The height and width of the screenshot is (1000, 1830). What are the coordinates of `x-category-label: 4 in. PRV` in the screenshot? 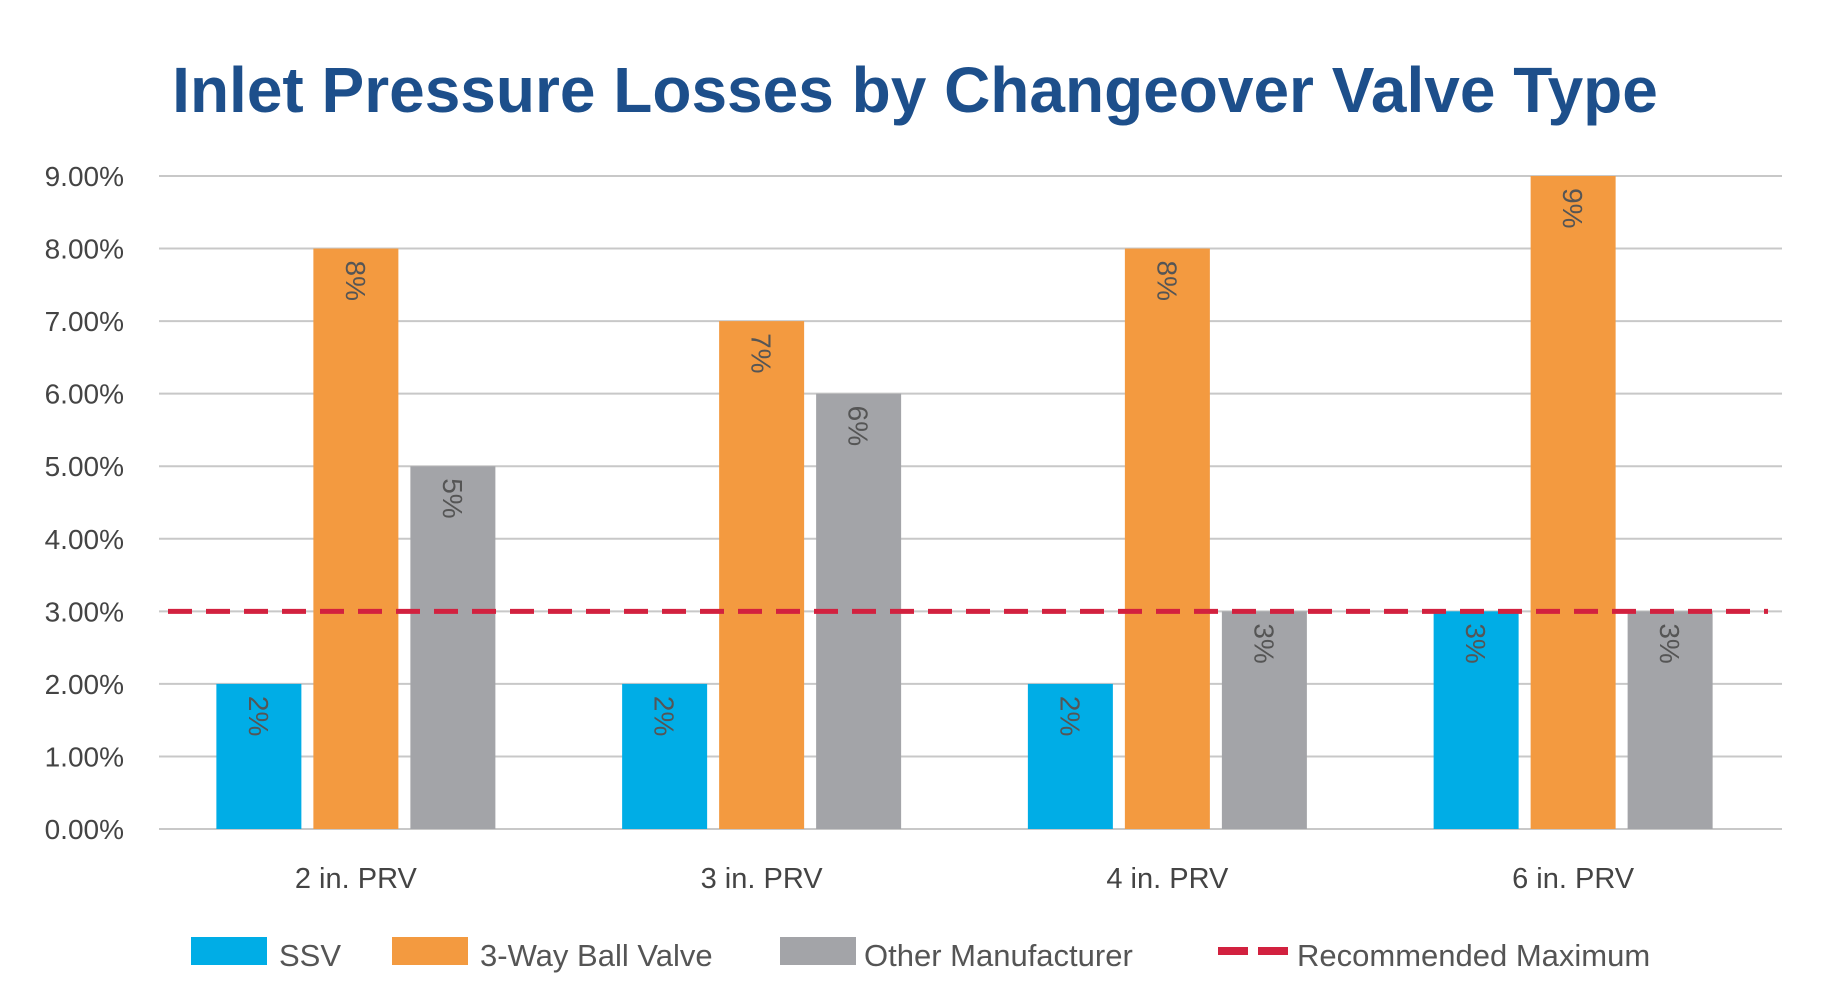 It's located at (1167, 879).